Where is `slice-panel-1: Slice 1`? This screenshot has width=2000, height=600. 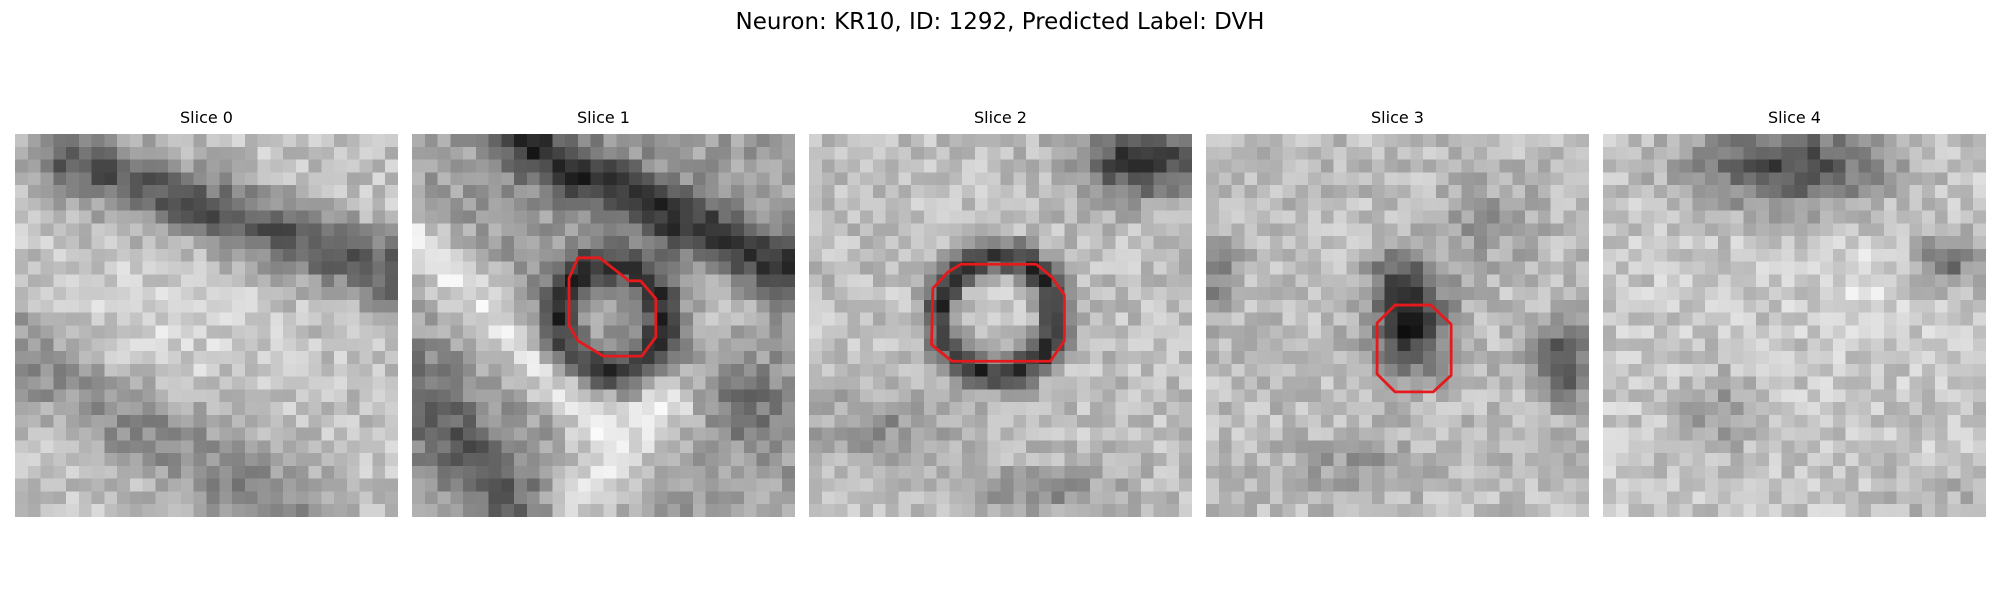 slice-panel-1: Slice 1 is located at coordinates (603, 312).